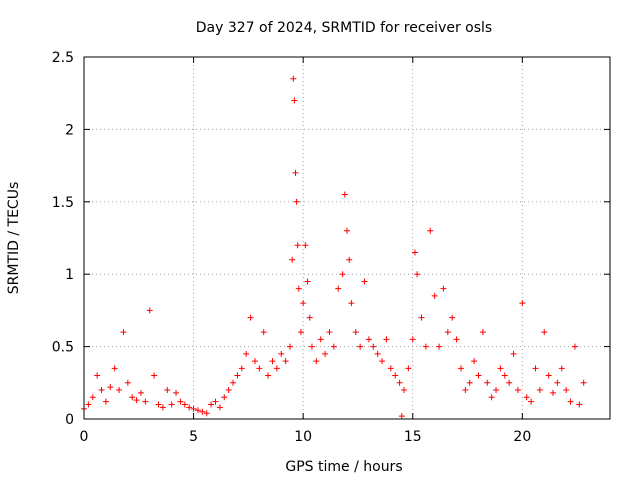  I want to click on y-tick-label: 2.5, so click(63, 58).